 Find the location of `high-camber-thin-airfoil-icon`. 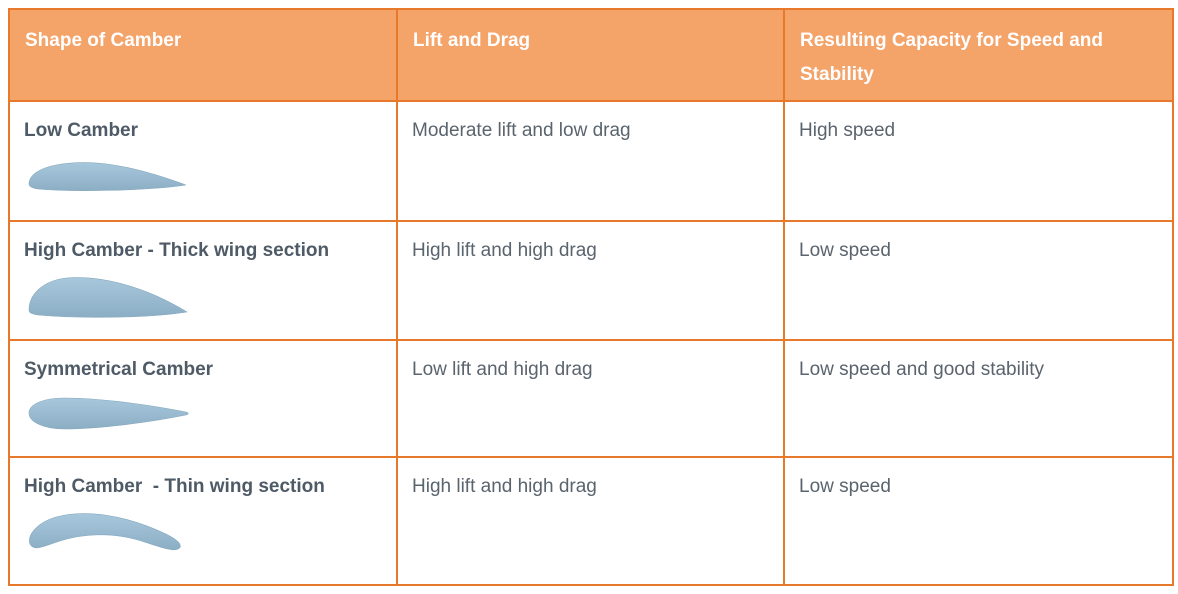

high-camber-thin-airfoil-icon is located at coordinates (105, 532).